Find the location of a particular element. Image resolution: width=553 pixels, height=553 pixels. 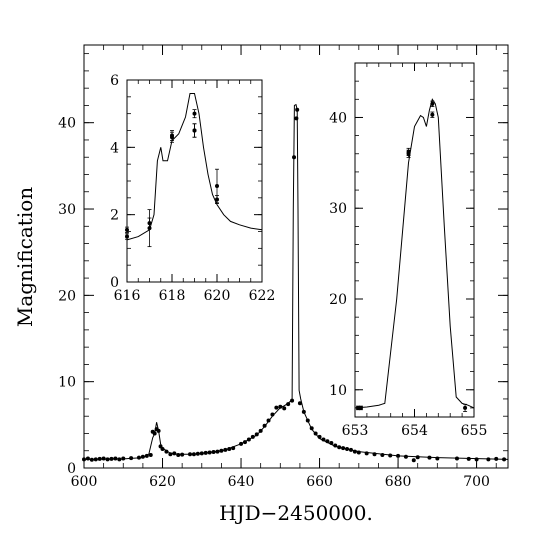

inset_right-y-tick-label: 10 is located at coordinates (338, 391).